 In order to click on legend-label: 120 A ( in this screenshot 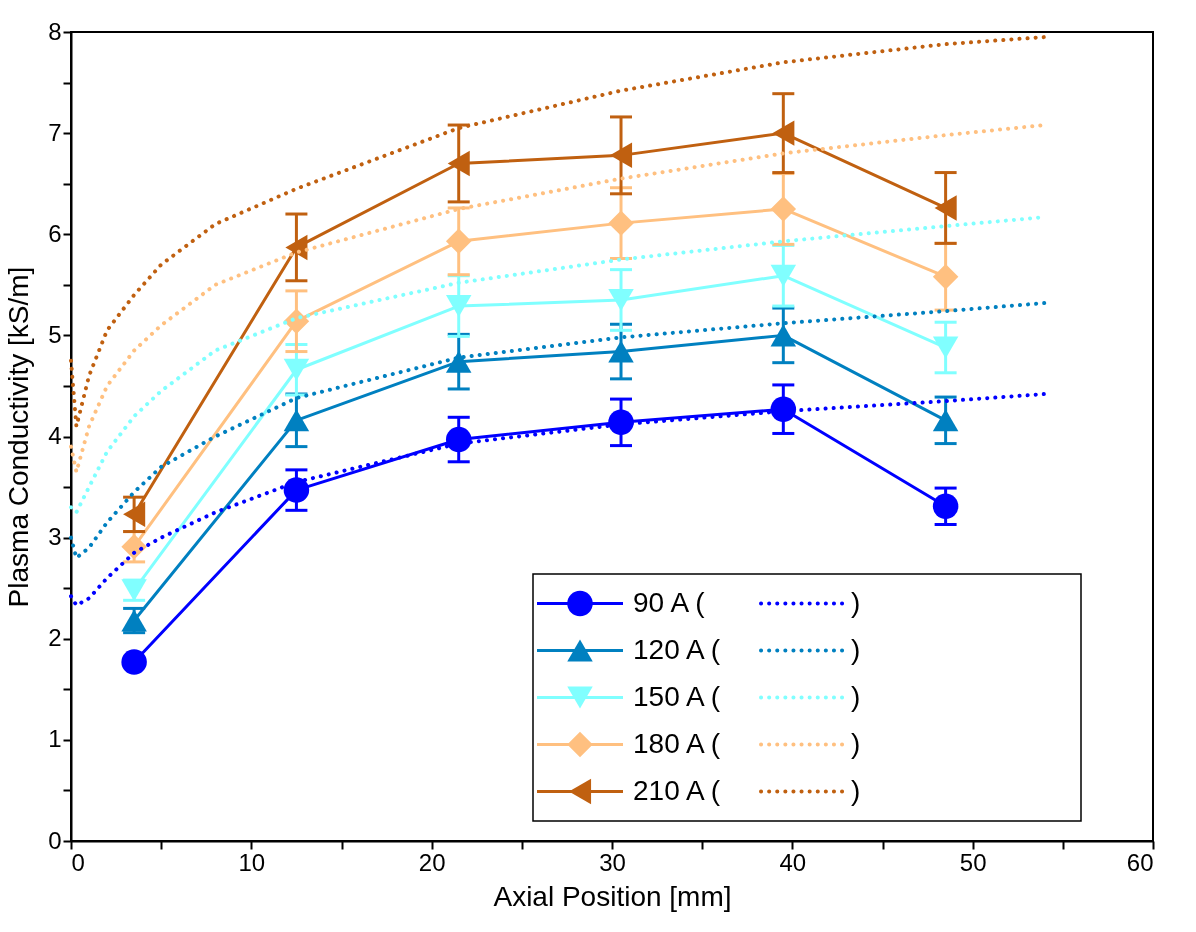, I will do `click(677, 649)`.